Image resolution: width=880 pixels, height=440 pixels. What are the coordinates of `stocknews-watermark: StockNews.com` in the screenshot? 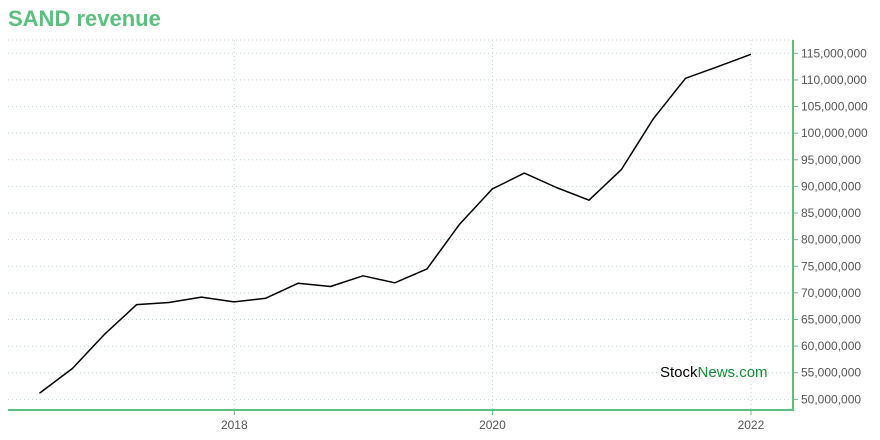 It's located at (714, 372).